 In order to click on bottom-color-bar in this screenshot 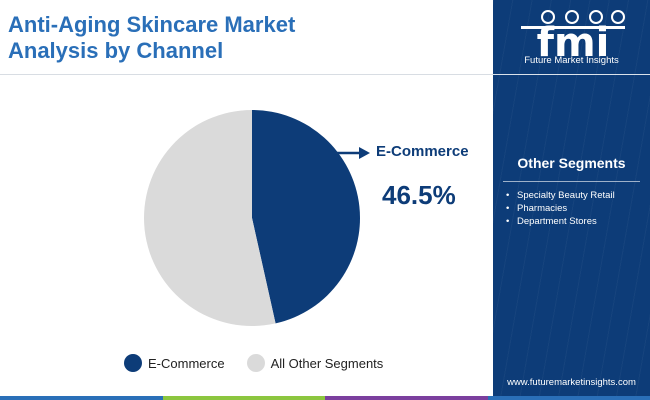, I will do `click(325, 398)`.